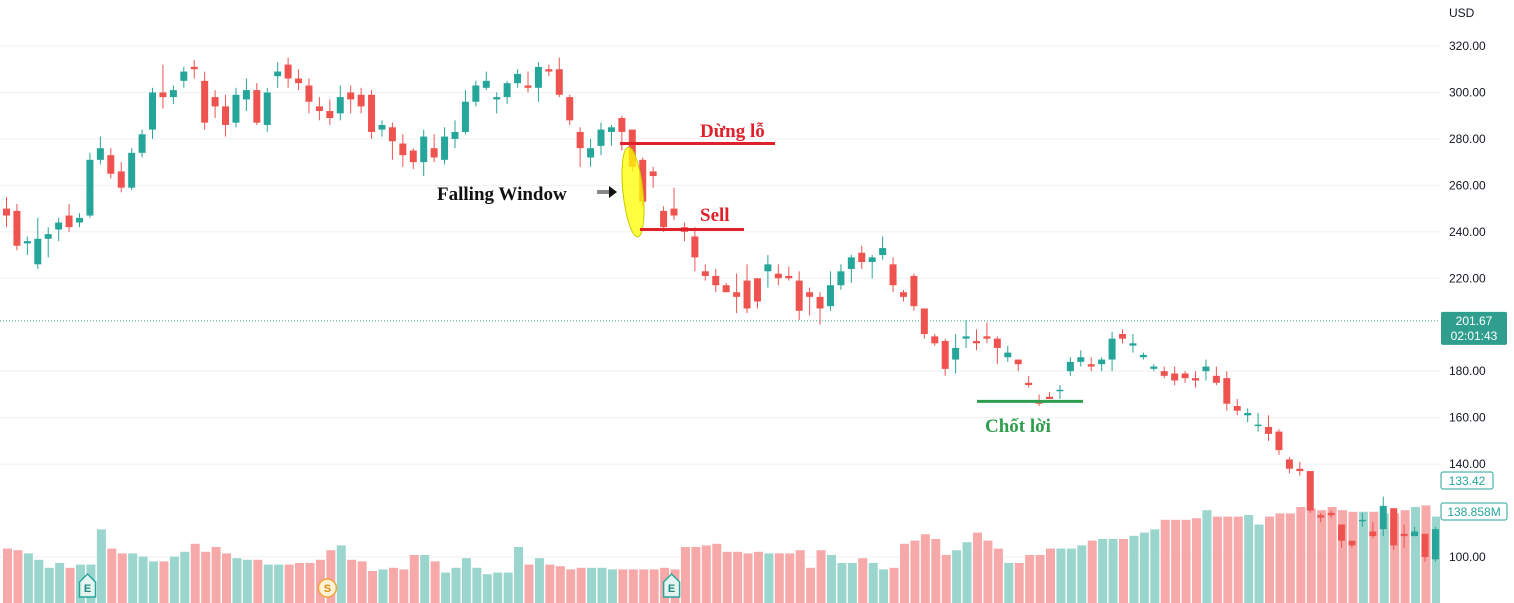  Describe the element at coordinates (502, 194) in the screenshot. I see `falling-window-label: Falling Window` at that location.